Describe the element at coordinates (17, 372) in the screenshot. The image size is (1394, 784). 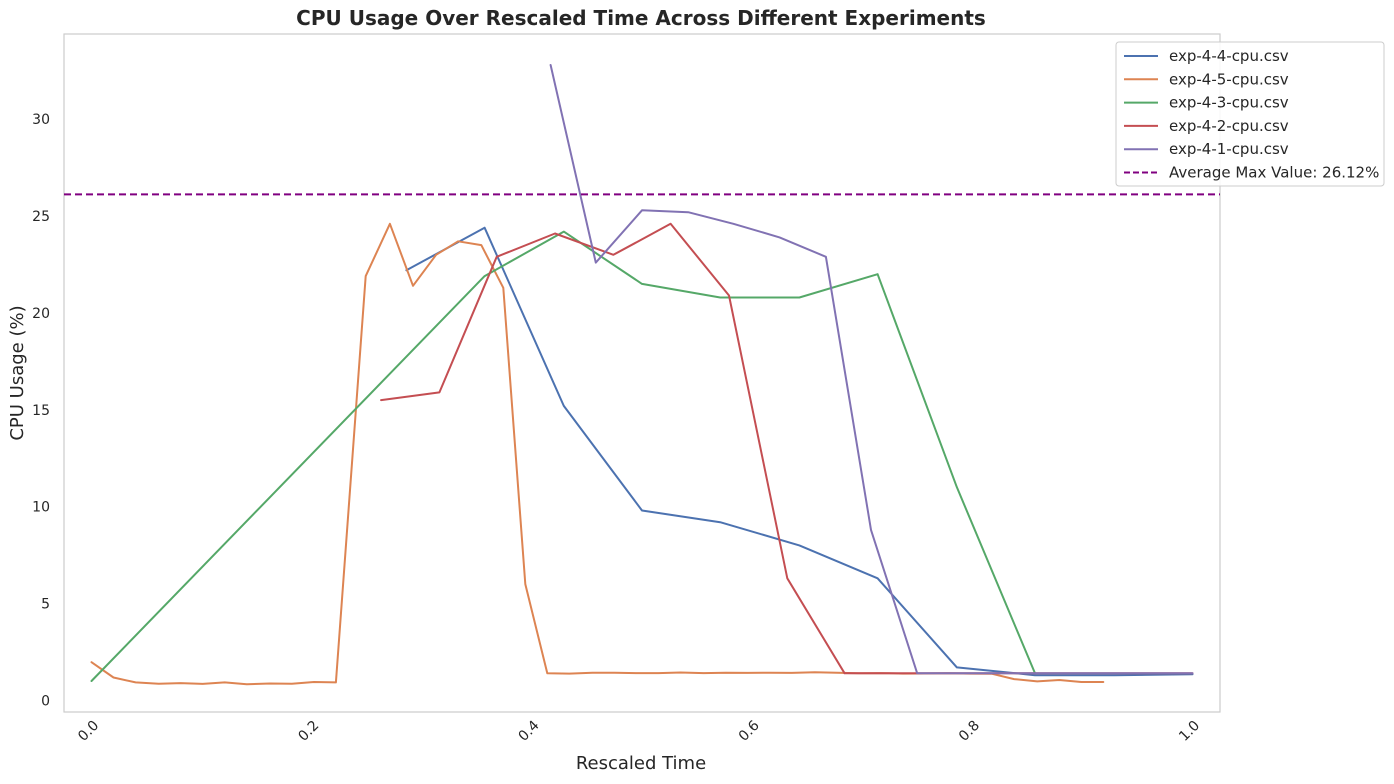
I see `y-axis-label: CPU Usage (%)` at that location.